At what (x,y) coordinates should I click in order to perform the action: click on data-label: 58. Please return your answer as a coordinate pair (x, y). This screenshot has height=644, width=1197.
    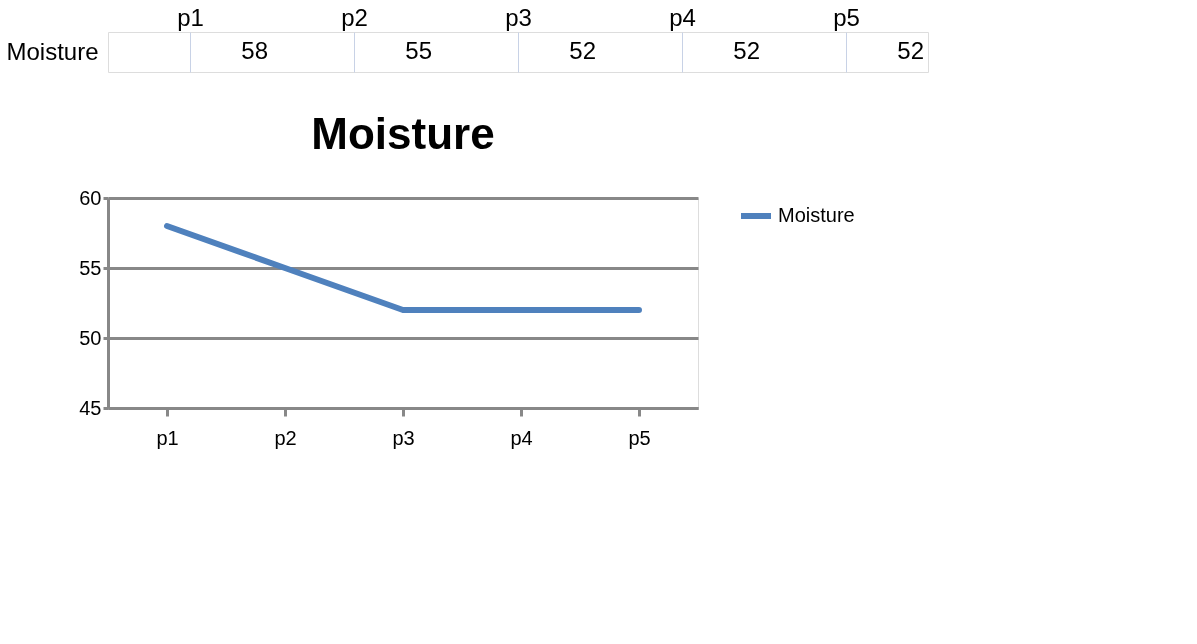
    Looking at the image, I should click on (254, 50).